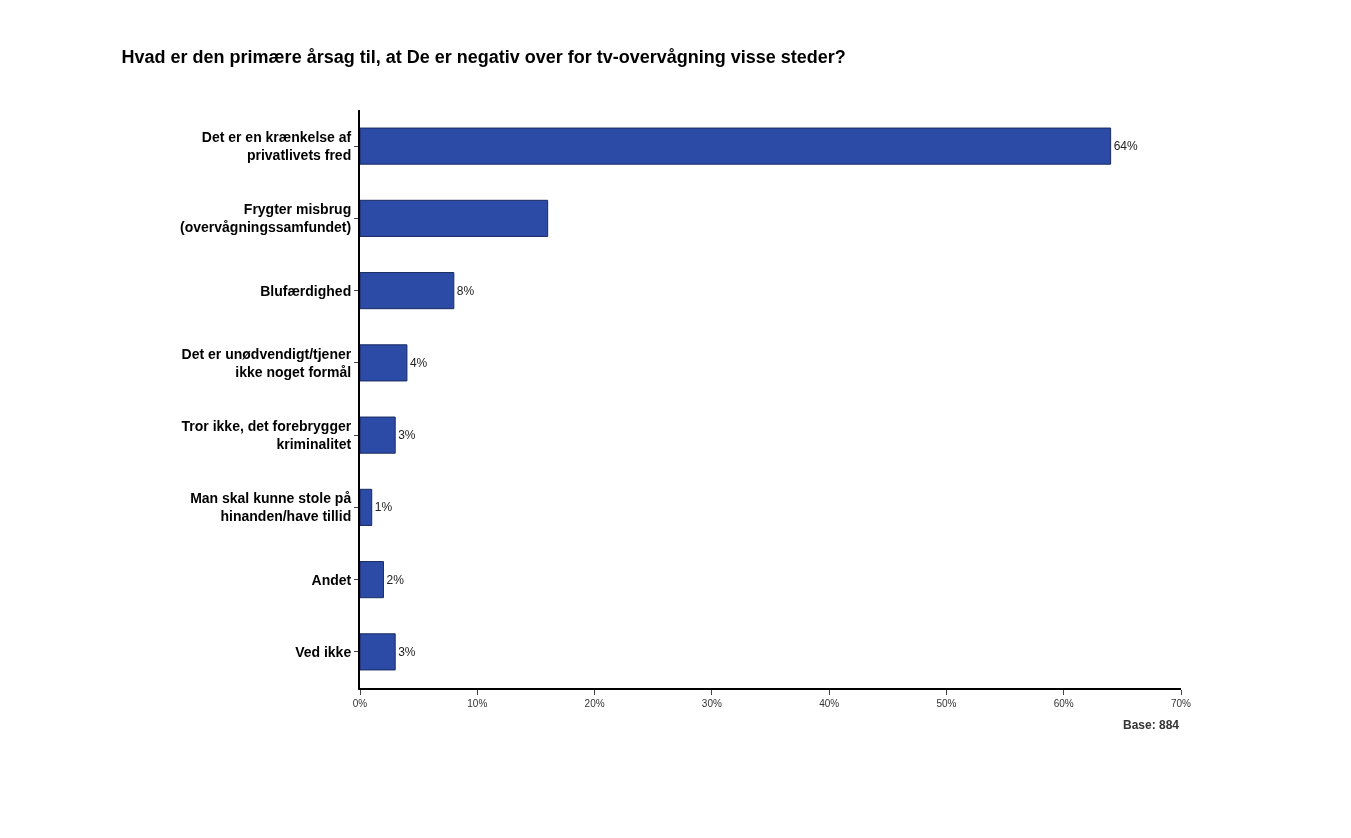  I want to click on x-tick-label: 30%, so click(711, 703).